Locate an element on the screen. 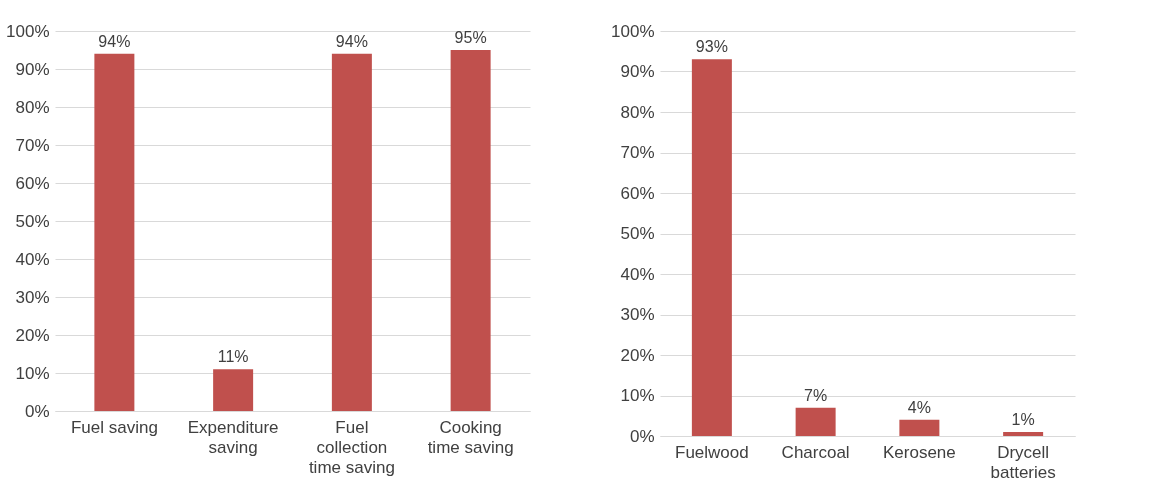  x-tick-label: Expenditure saving is located at coordinates (233, 437).